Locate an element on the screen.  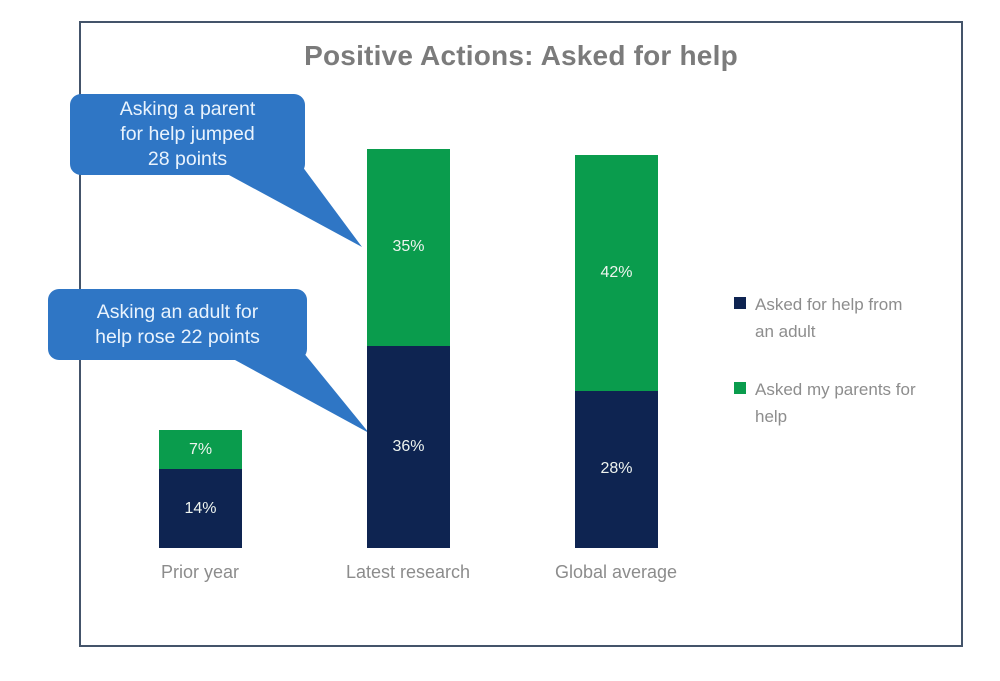
legend-label-parents: Asked my parents for help is located at coordinates (835, 403).